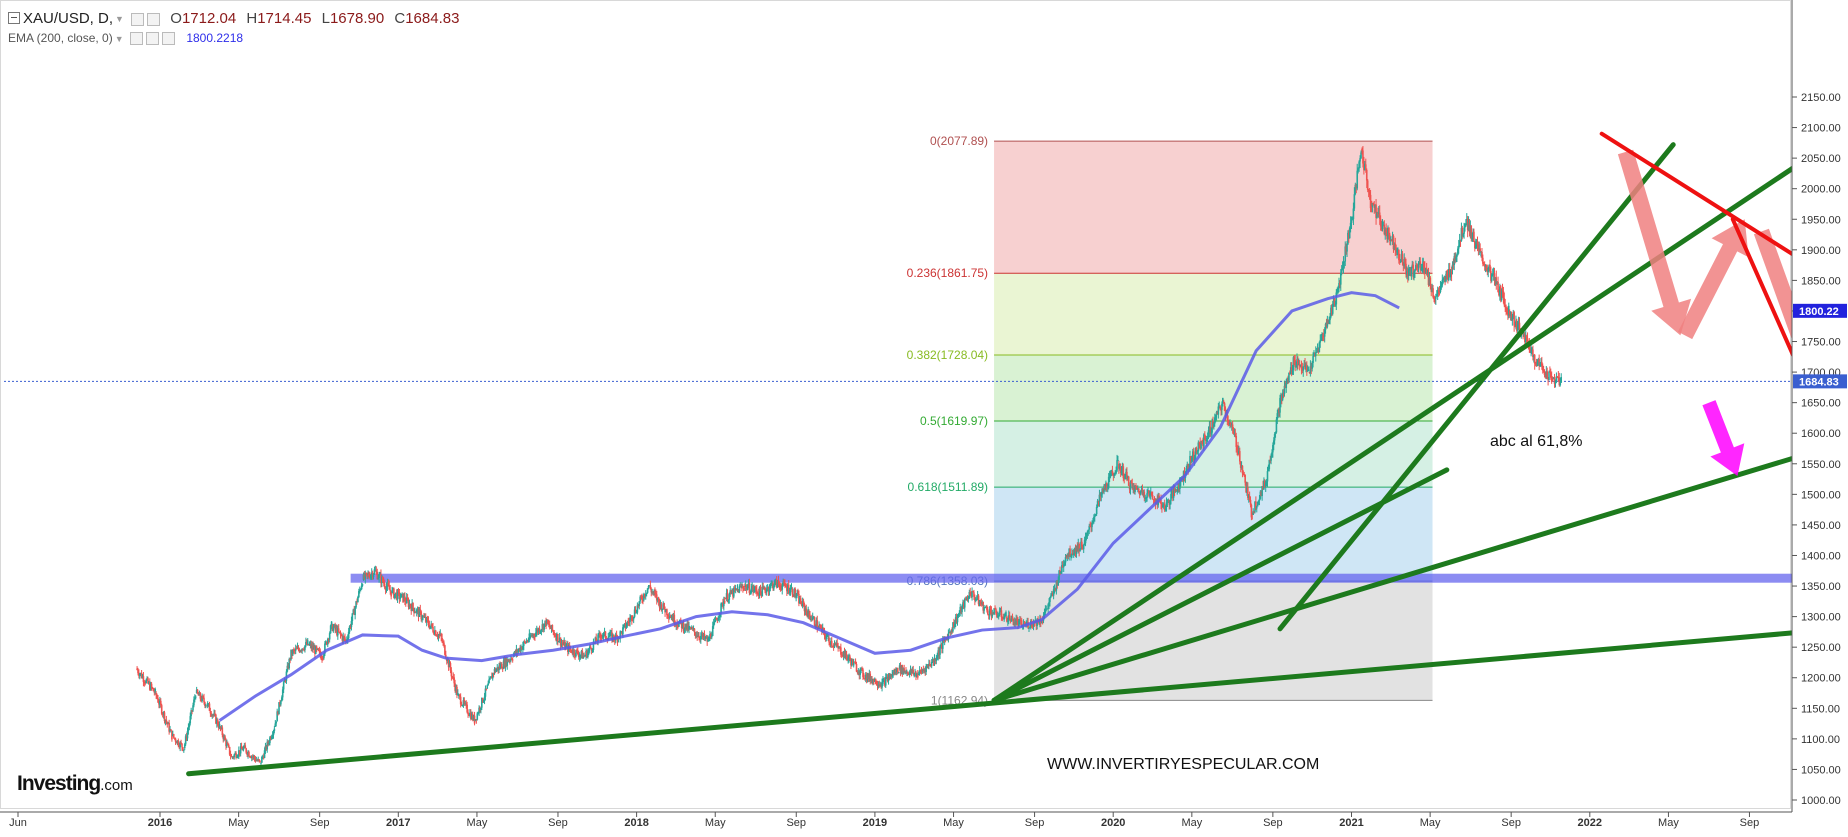 The height and width of the screenshot is (837, 1848). I want to click on fib-zone, so click(1213, 314).